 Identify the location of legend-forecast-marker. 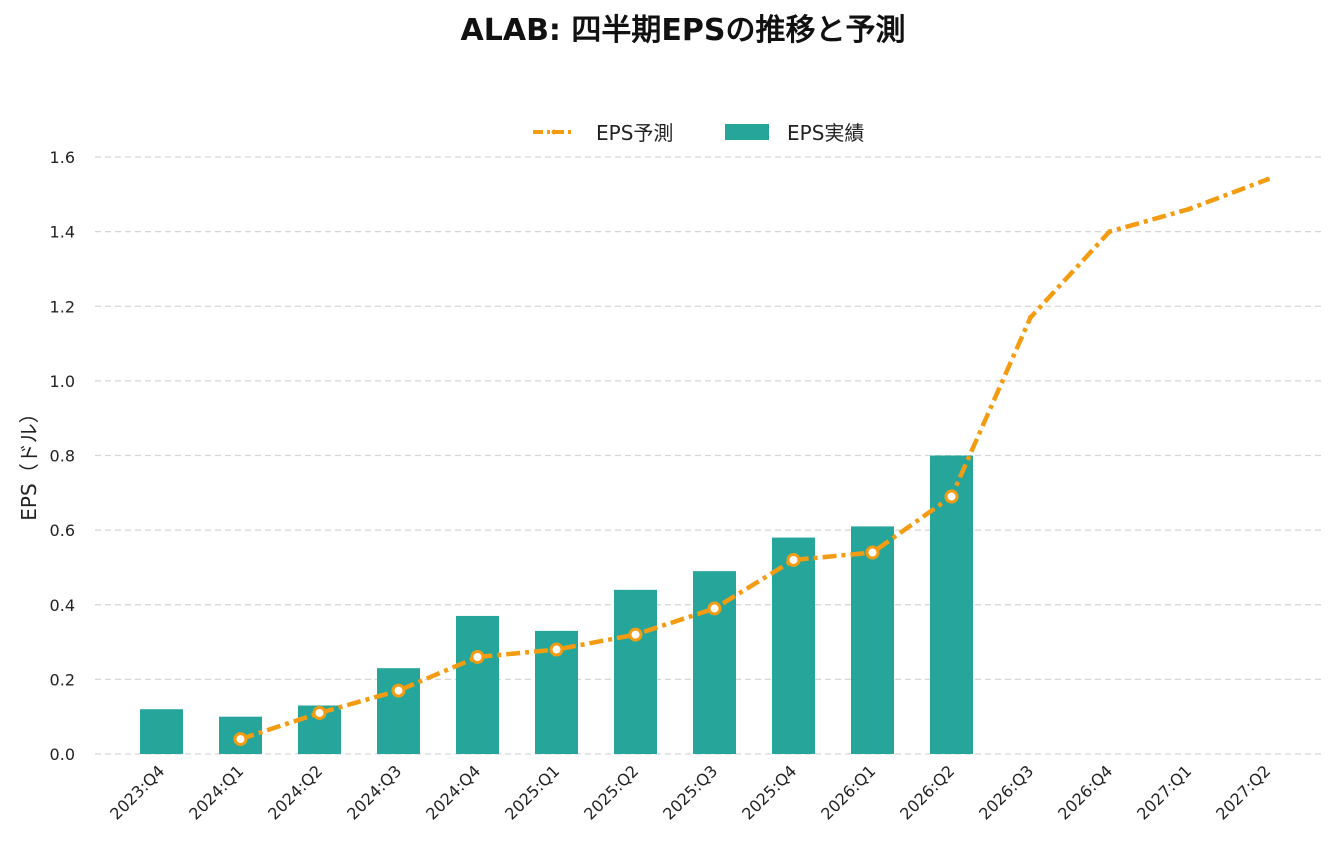
(554, 132).